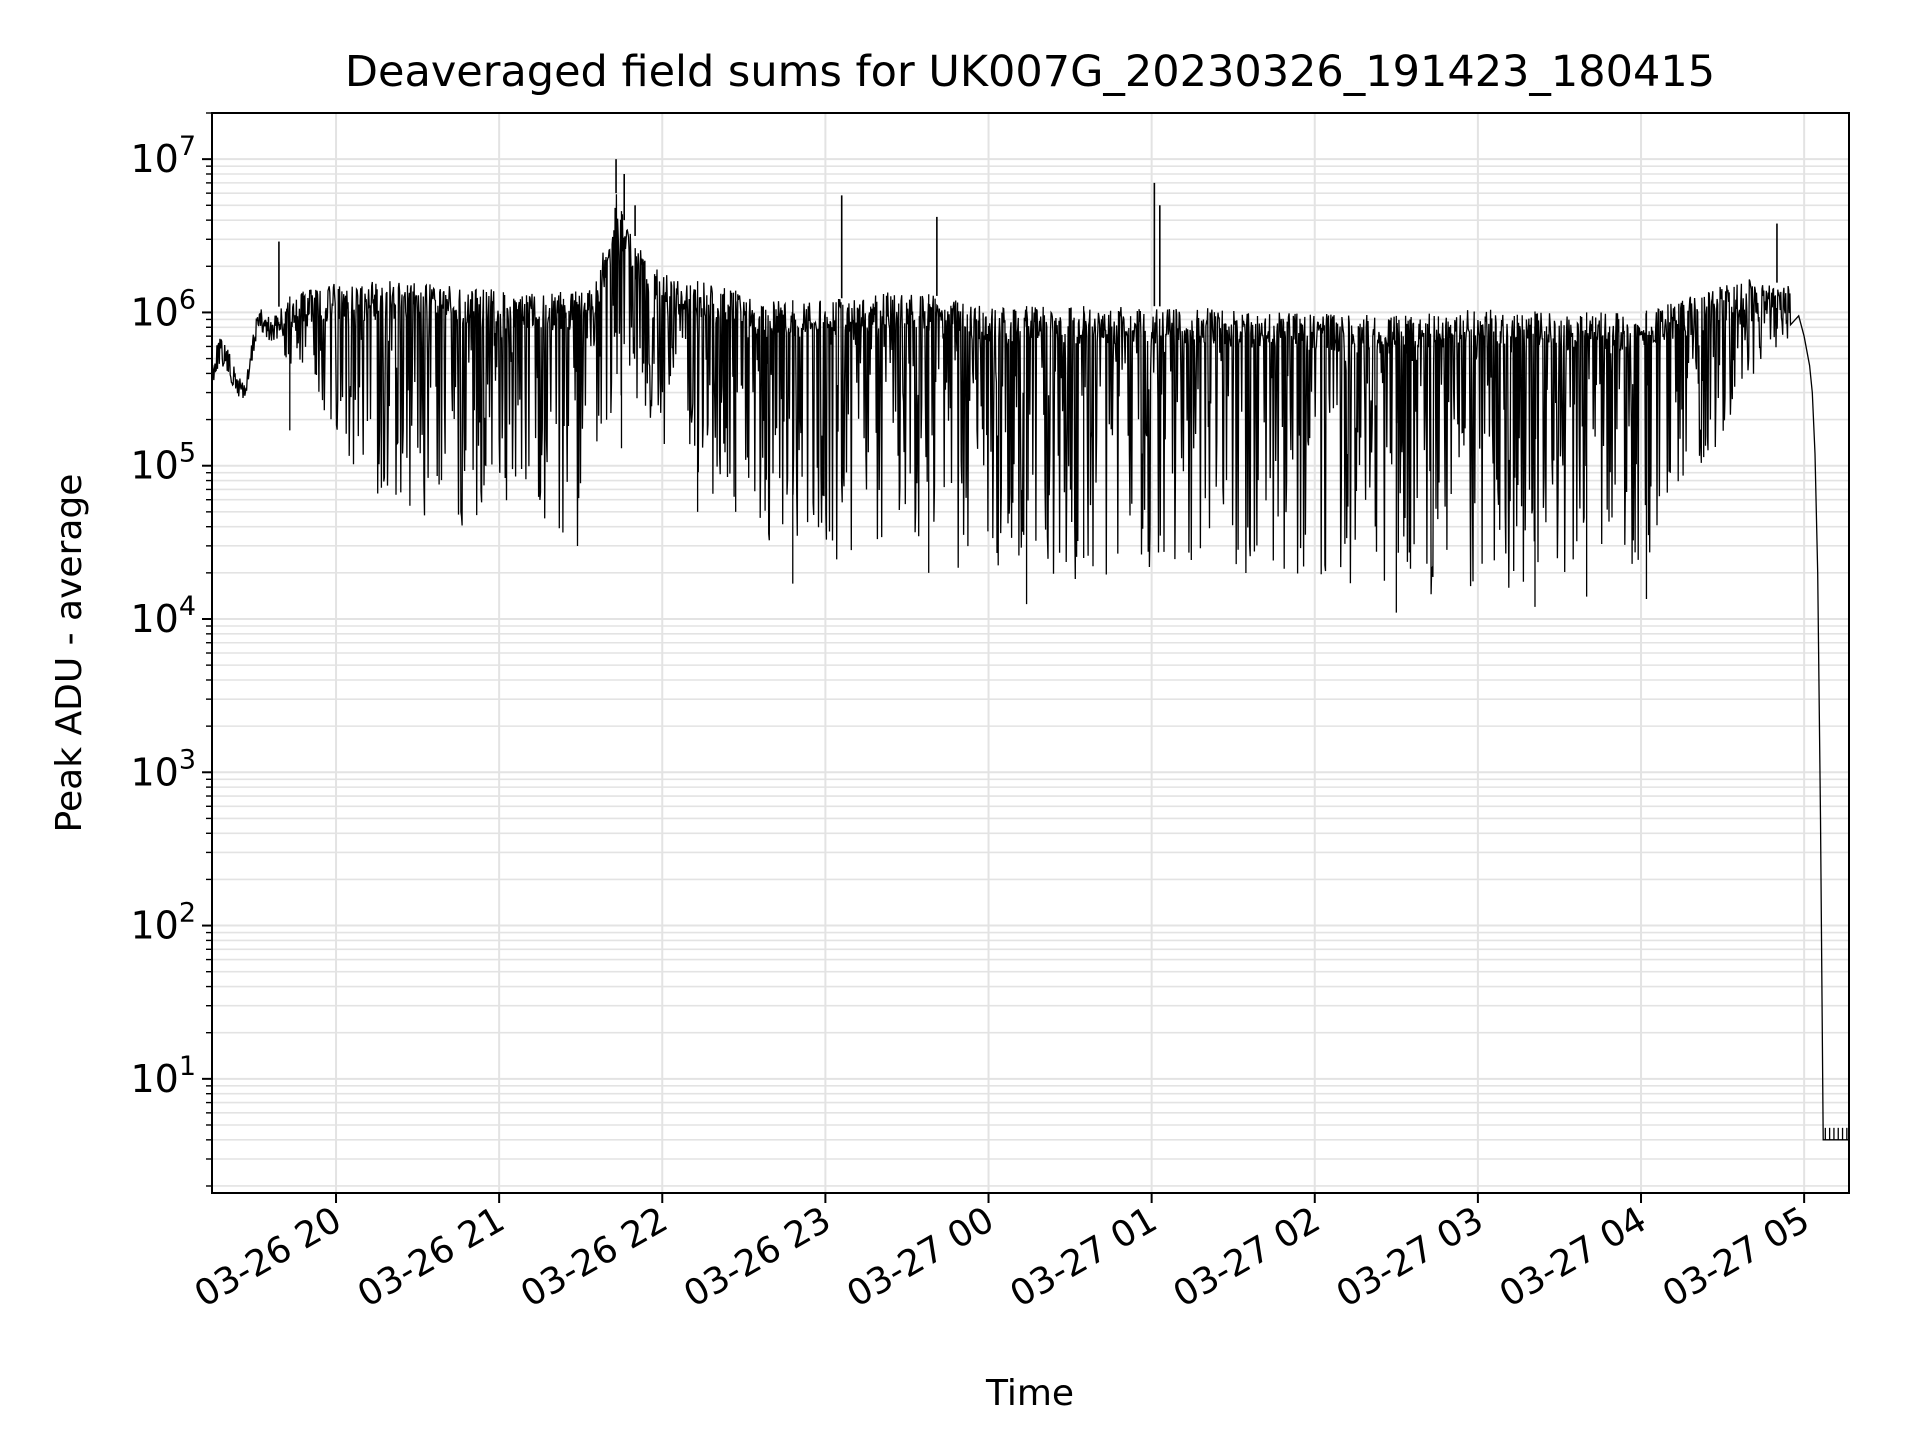 The image size is (1920, 1440). What do you see at coordinates (69, 653) in the screenshot?
I see `y-axis-label: Peak ADU - average` at bounding box center [69, 653].